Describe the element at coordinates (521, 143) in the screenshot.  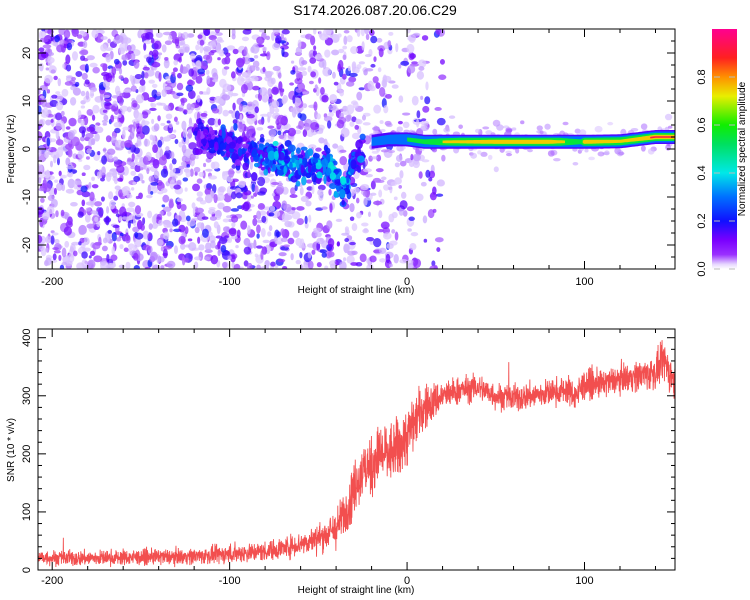
I see `carrier-track` at that location.